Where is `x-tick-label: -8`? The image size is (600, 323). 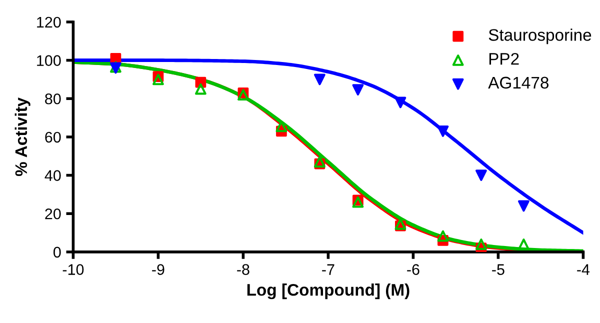 x-tick-label: -8 is located at coordinates (243, 269).